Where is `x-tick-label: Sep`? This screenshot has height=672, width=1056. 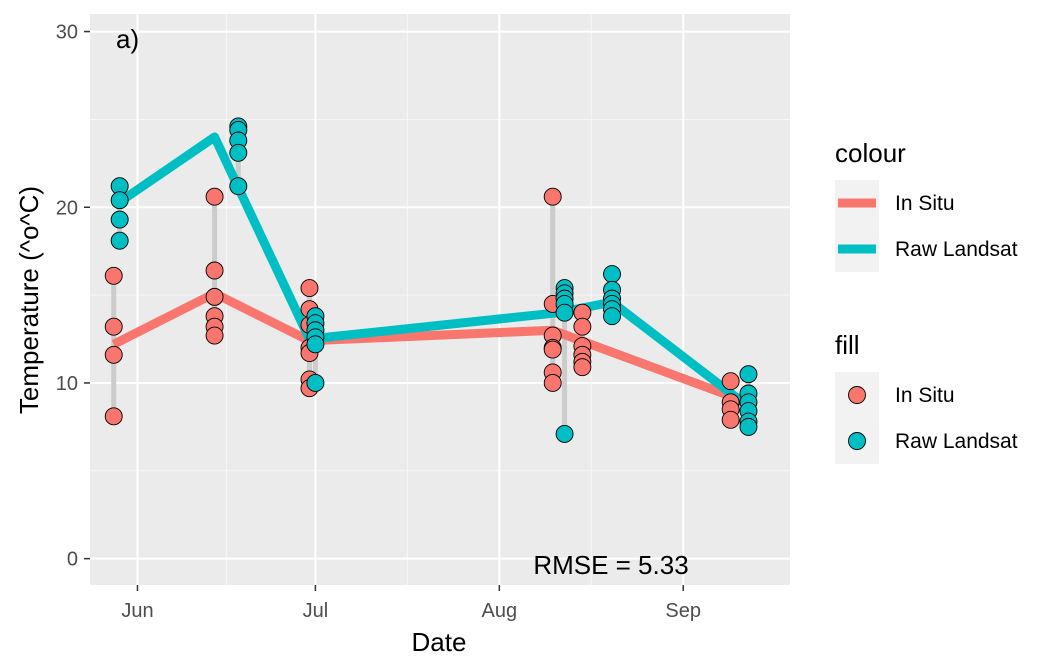
x-tick-label: Sep is located at coordinates (683, 611).